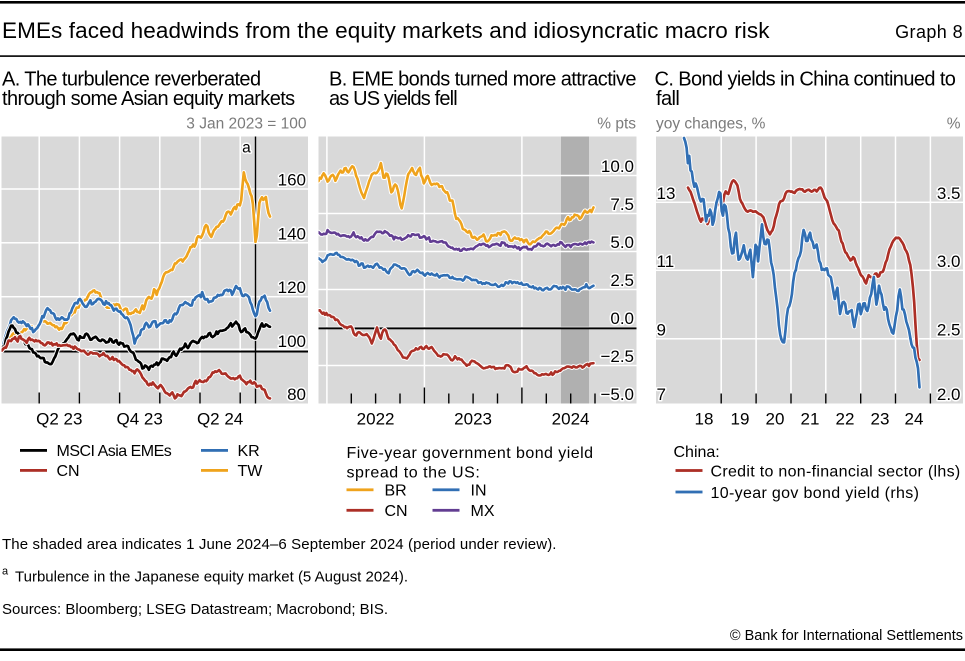  Describe the element at coordinates (571, 419) in the screenshot. I see `svg-text: 2024` at that location.